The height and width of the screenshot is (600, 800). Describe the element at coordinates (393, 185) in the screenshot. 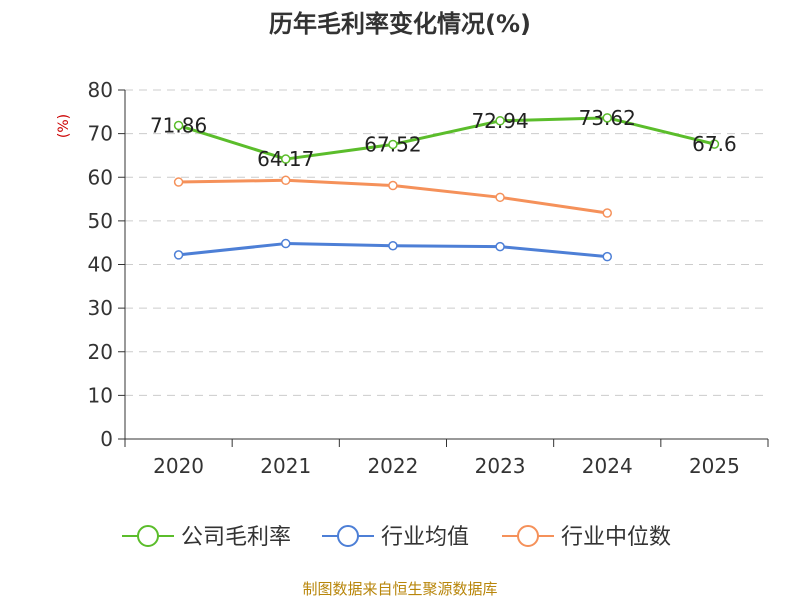

I see `series-2-point-2022` at that location.